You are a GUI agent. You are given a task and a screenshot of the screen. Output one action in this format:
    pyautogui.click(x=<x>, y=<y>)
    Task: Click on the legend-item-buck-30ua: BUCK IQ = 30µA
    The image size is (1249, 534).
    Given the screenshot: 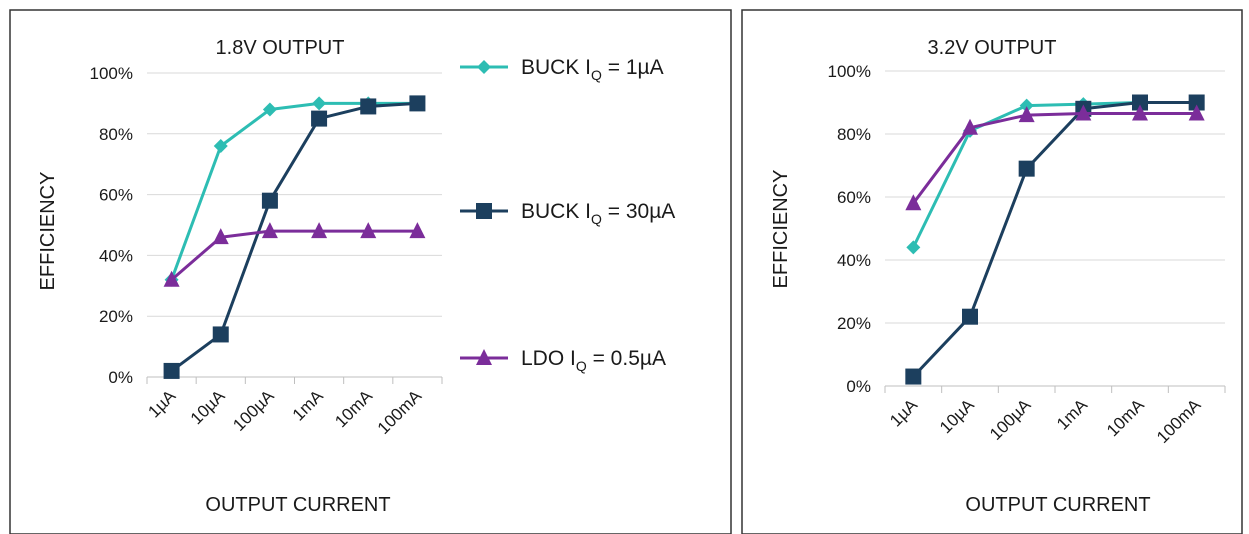 What is the action you would take?
    pyautogui.click(x=567, y=213)
    